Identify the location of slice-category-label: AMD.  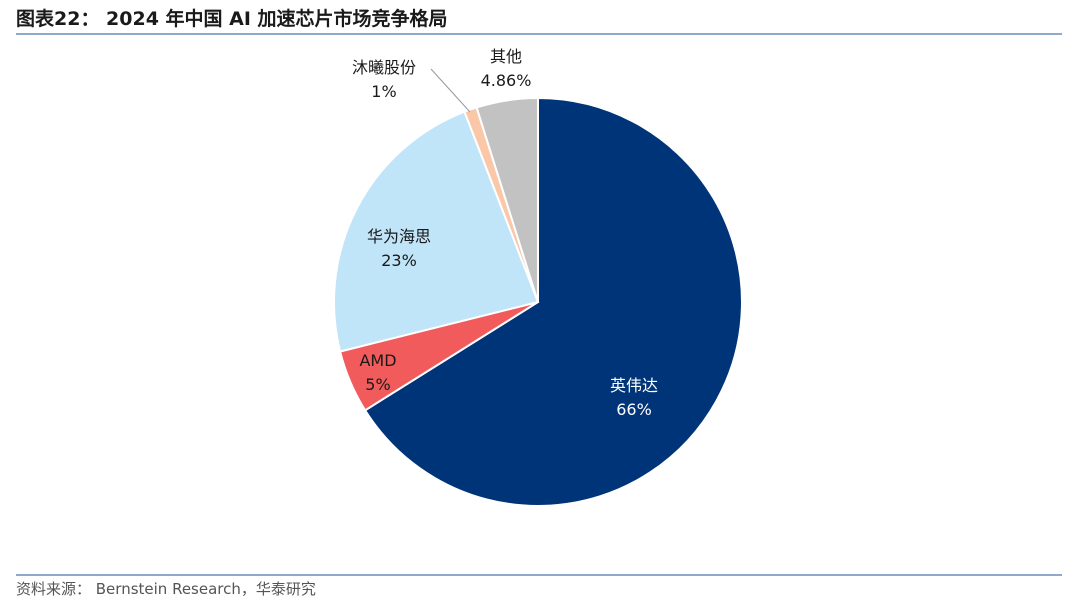
(377, 360).